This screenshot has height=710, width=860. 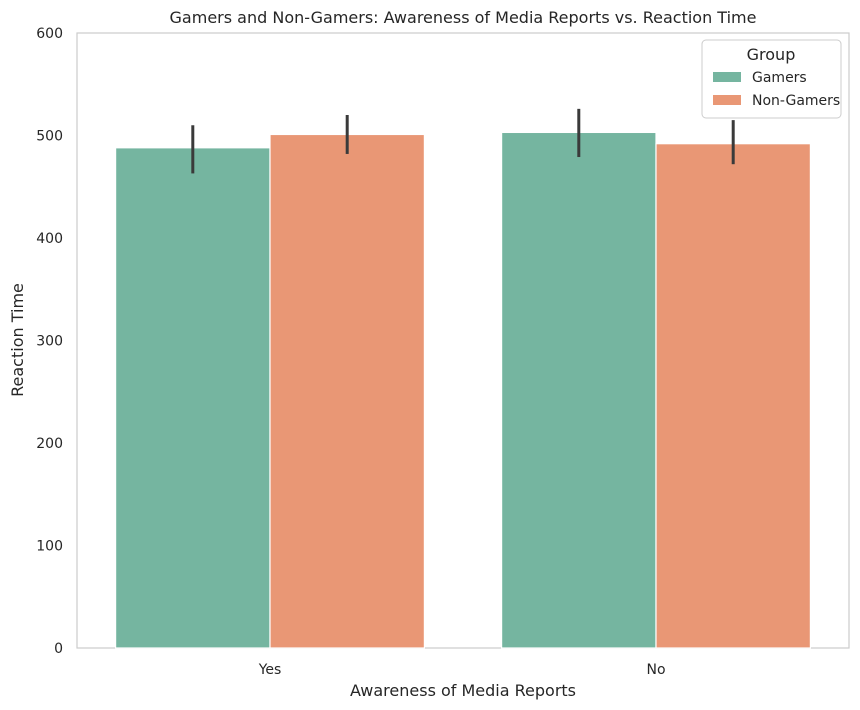 I want to click on bar-non-gamers-yes, so click(x=347, y=391).